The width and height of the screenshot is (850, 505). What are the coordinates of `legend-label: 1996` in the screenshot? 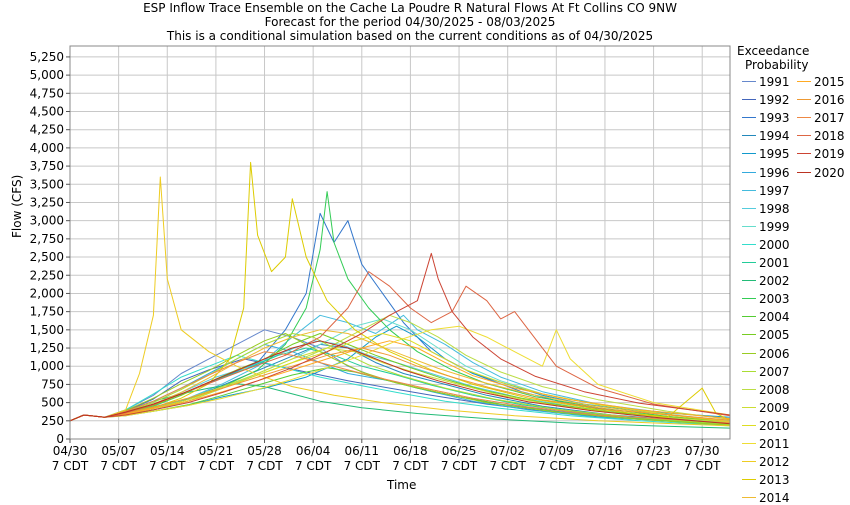 It's located at (774, 172).